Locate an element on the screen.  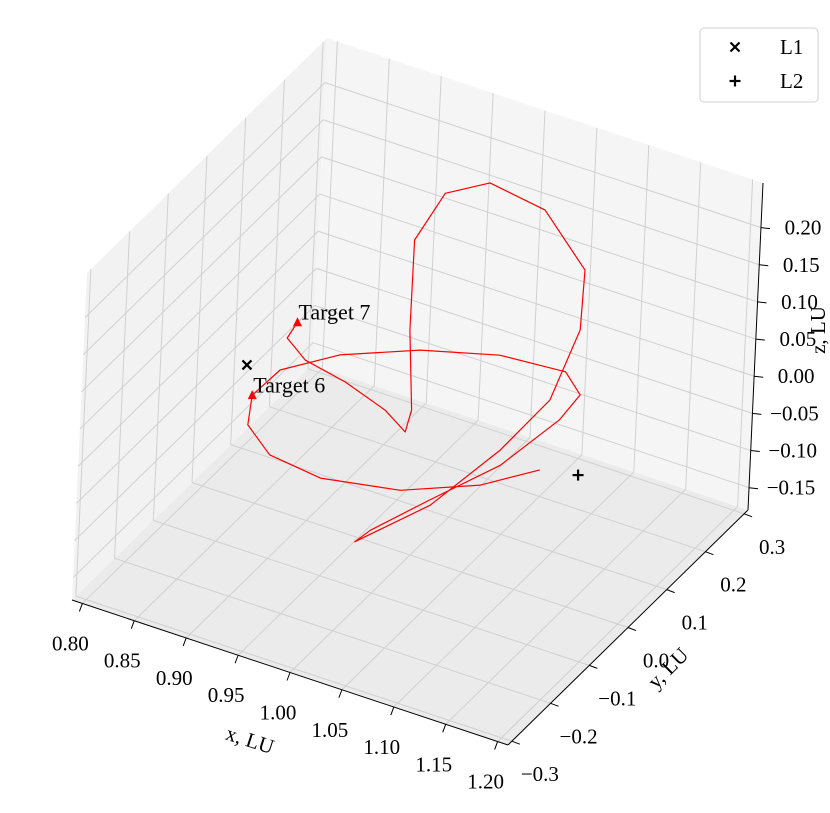
y-axis-line is located at coordinates (628, 627).